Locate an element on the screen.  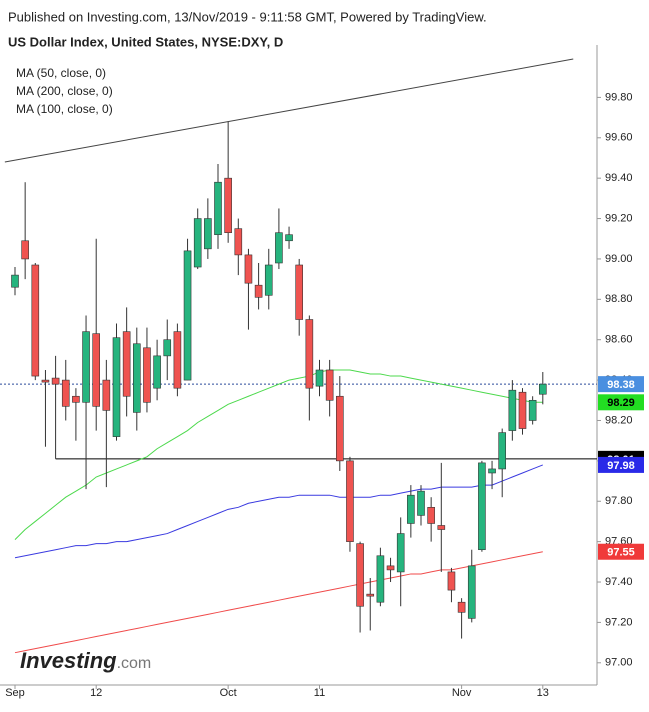
x-tick-label: Nov is located at coordinates (462, 693).